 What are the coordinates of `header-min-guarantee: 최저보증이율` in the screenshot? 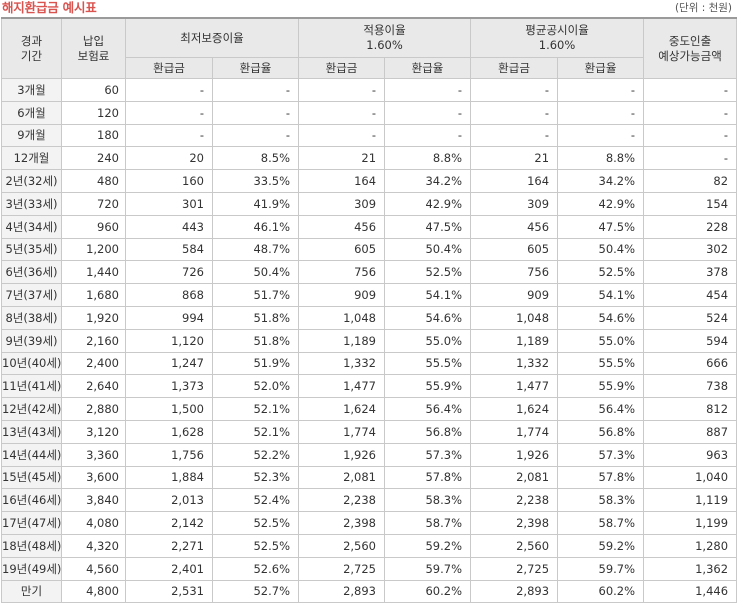 It's located at (212, 37).